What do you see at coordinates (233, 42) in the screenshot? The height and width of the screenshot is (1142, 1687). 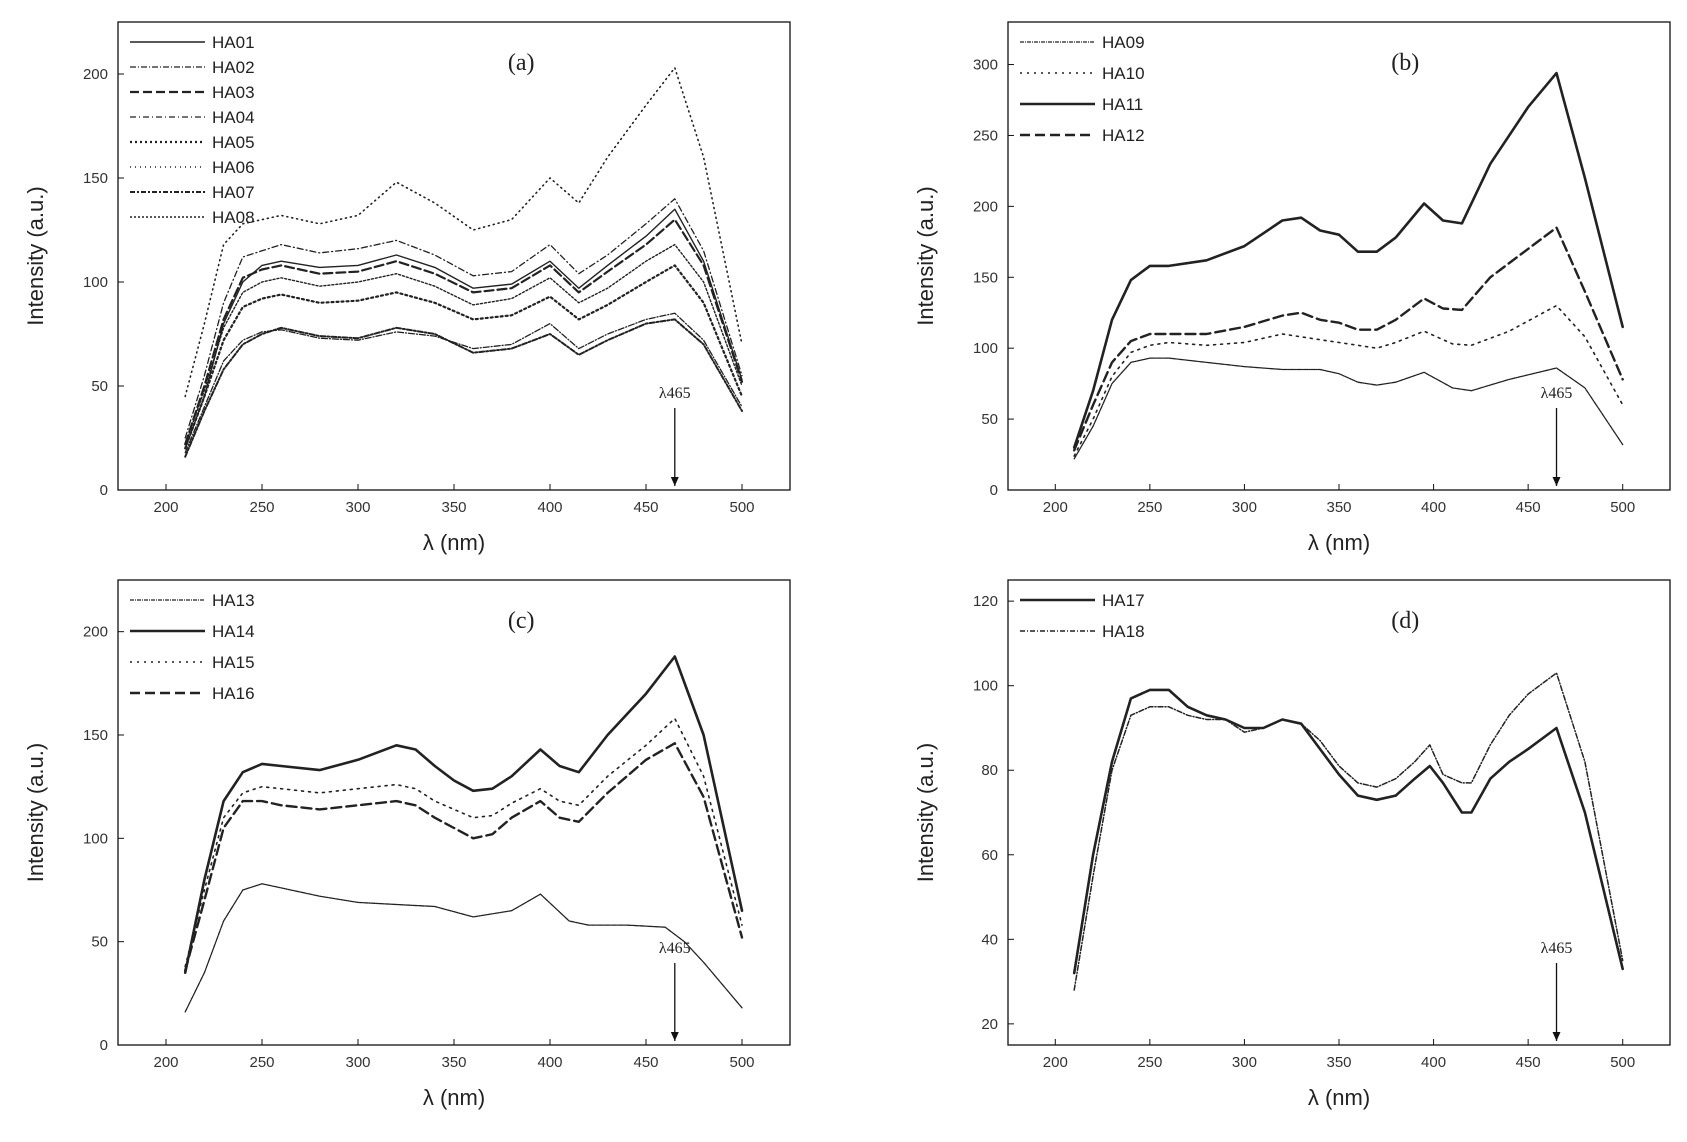 I see `legend-entry-ha01: HA01` at bounding box center [233, 42].